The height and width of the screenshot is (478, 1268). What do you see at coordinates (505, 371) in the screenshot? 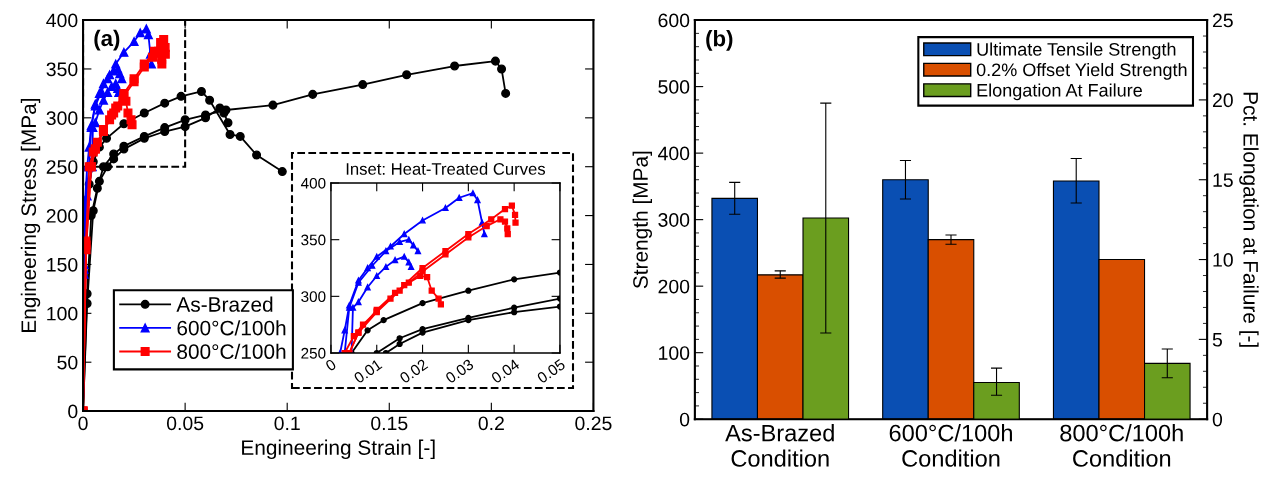
I see `x-tick-label: 0.04` at bounding box center [505, 371].